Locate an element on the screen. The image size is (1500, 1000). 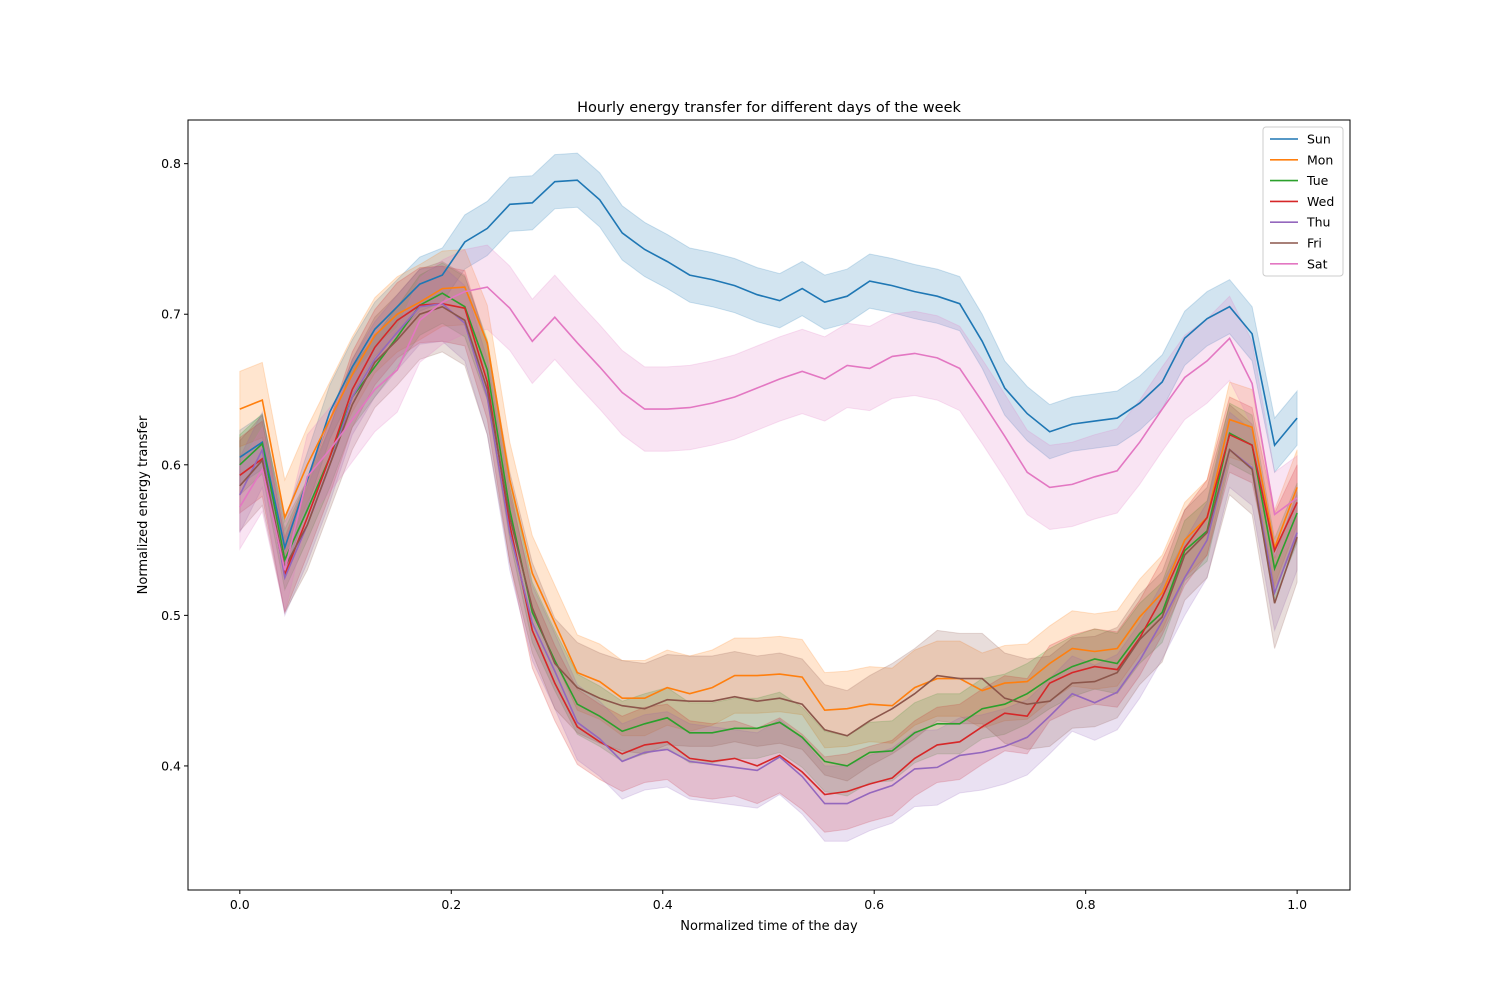
y-tick-label: 0.6 is located at coordinates (171, 464).